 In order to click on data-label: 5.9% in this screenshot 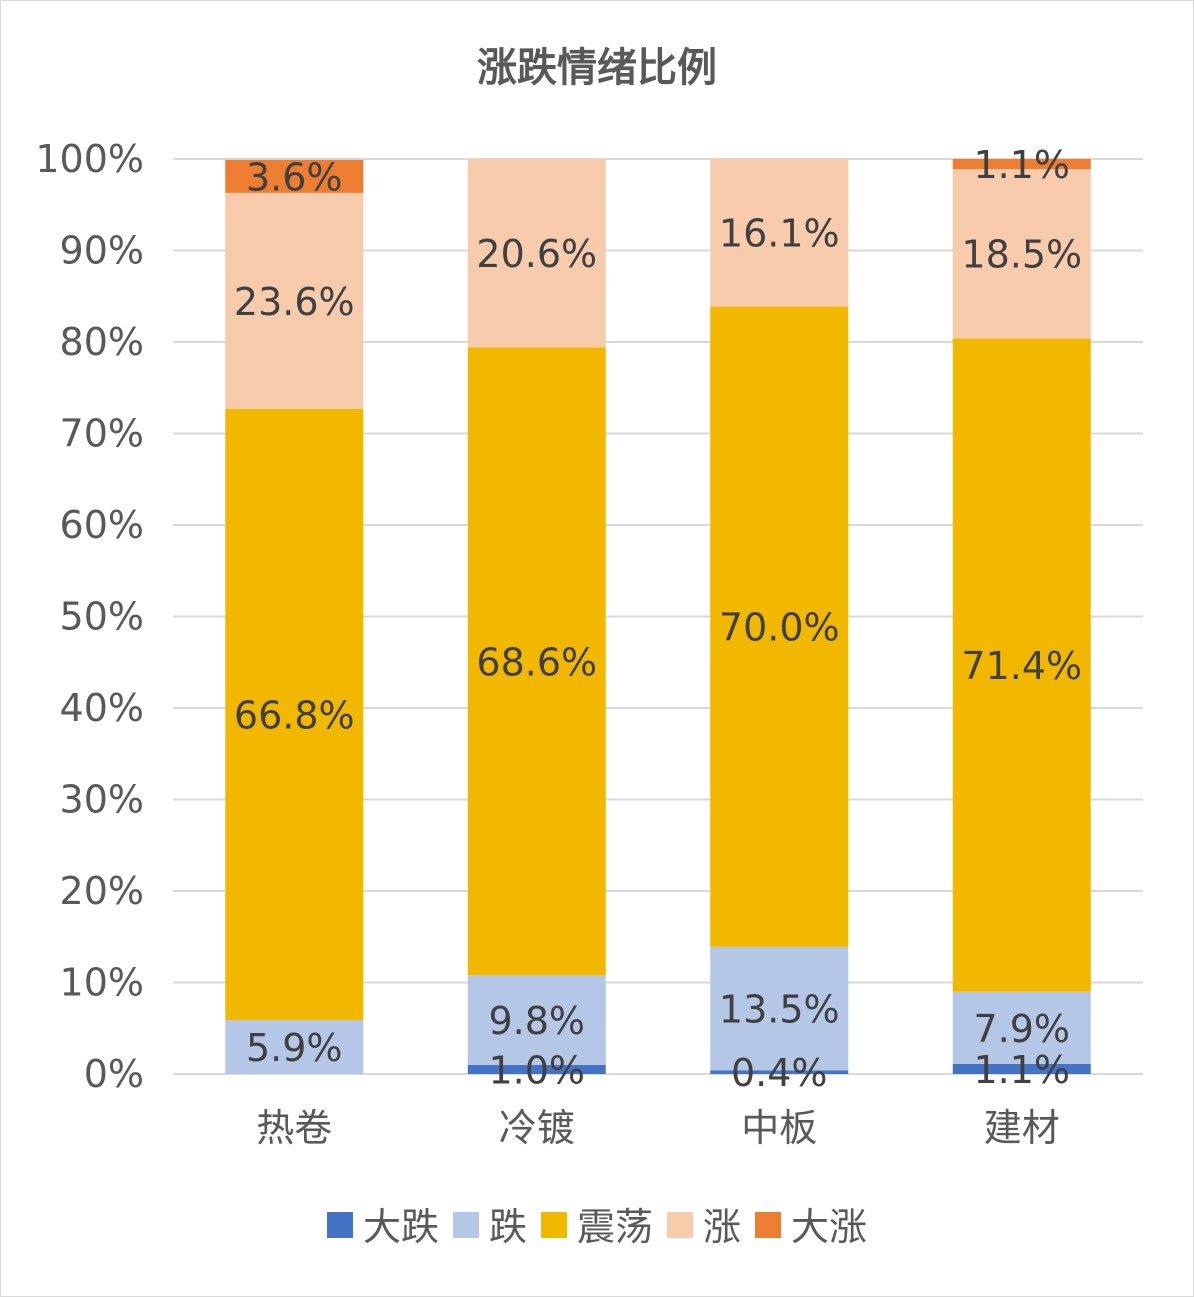, I will do `click(294, 1048)`.